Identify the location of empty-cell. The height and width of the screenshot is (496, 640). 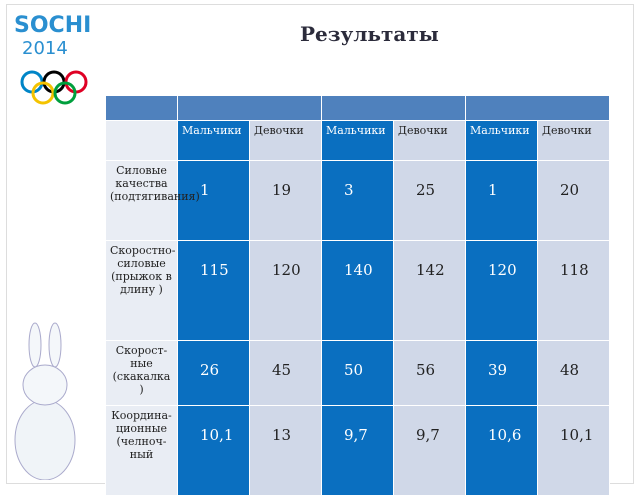
(141, 140).